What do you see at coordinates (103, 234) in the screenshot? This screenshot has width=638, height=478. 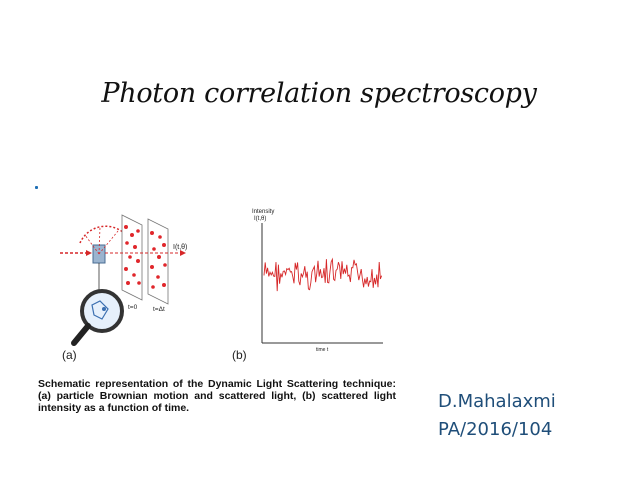 I see `scatter-arc` at bounding box center [103, 234].